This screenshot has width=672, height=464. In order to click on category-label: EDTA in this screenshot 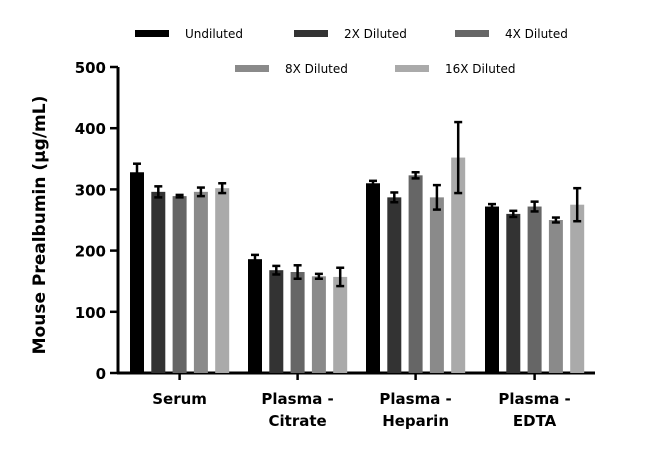, I will do `click(535, 421)`.